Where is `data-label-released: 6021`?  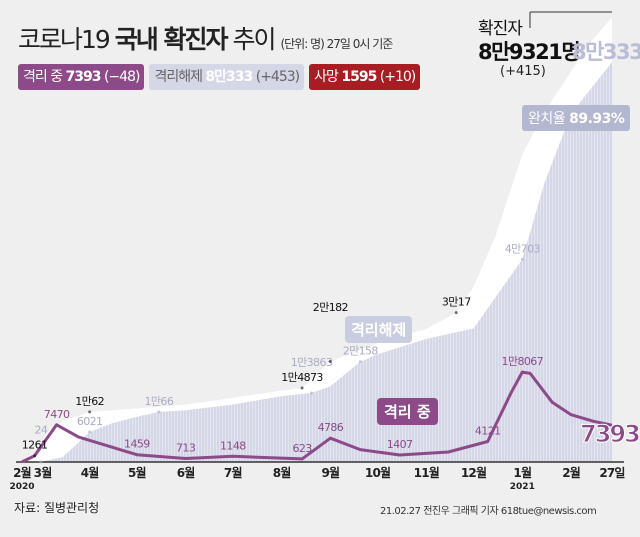
data-label-released: 6021 is located at coordinates (90, 421).